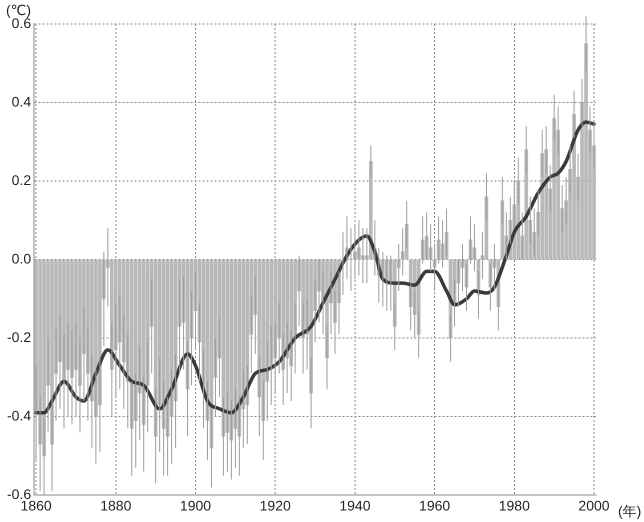  I want to click on x-tick-label: 1960, so click(434, 505).